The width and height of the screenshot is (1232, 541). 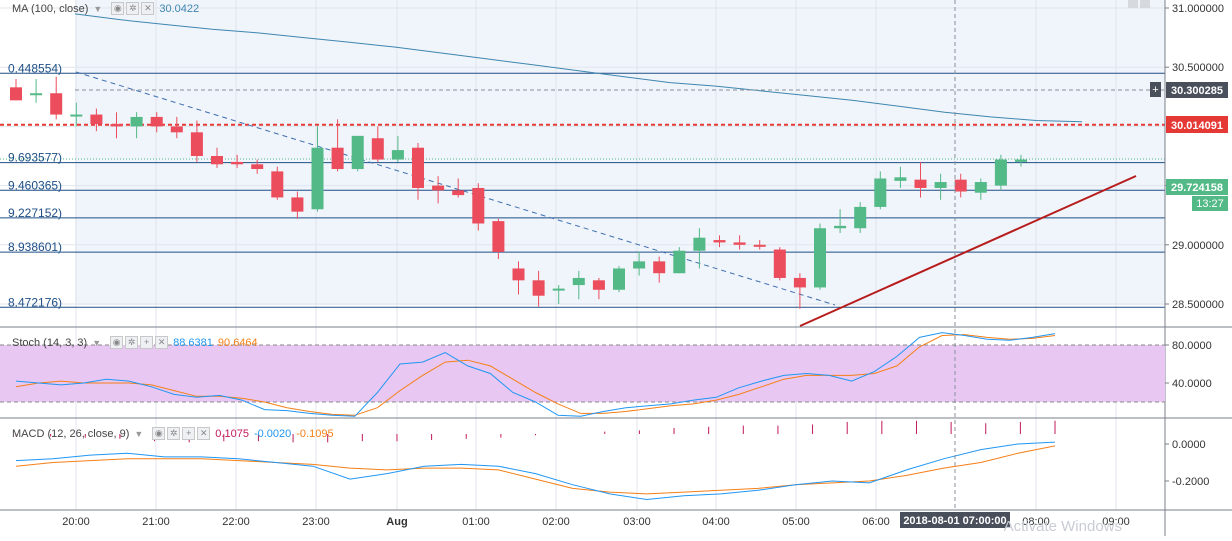 I want to click on stoch-d-value: 90.6464, so click(x=237, y=342).